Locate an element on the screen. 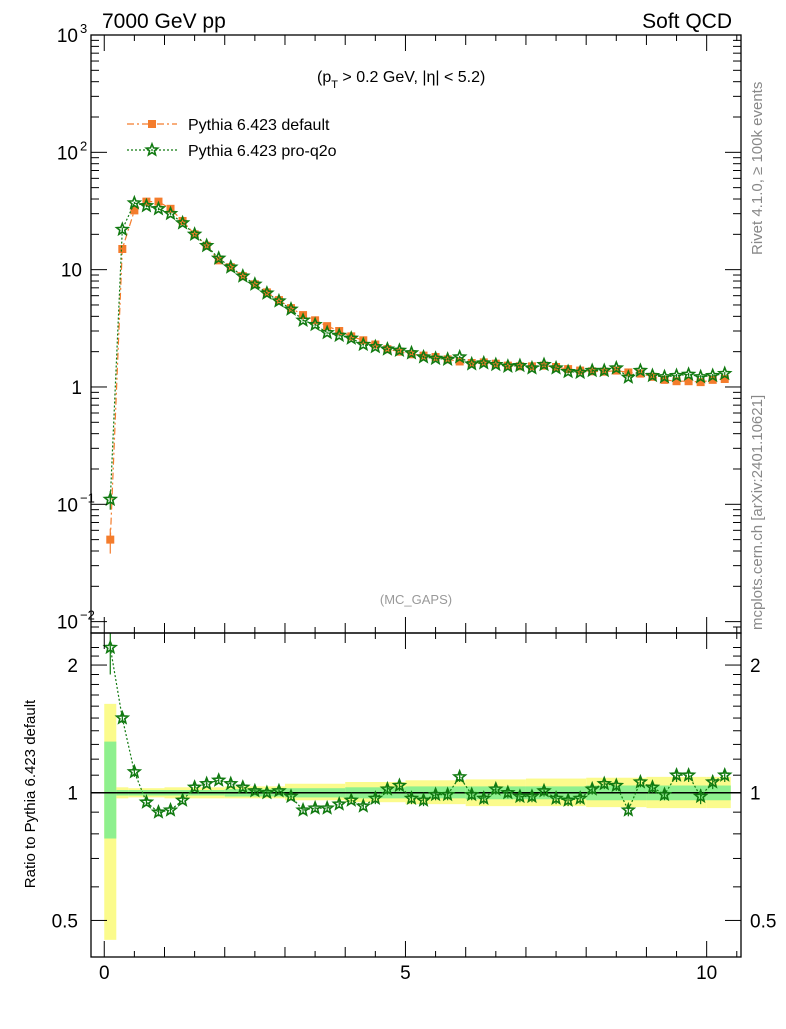  rivet-label: Rivet 4.1.0, ≥ 100k events is located at coordinates (757, 168).